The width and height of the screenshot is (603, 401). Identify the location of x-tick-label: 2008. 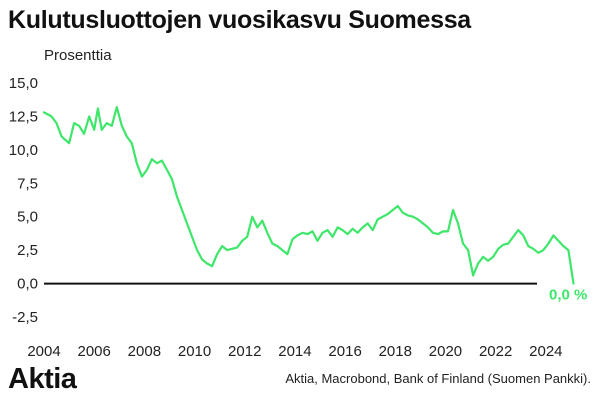
(144, 351).